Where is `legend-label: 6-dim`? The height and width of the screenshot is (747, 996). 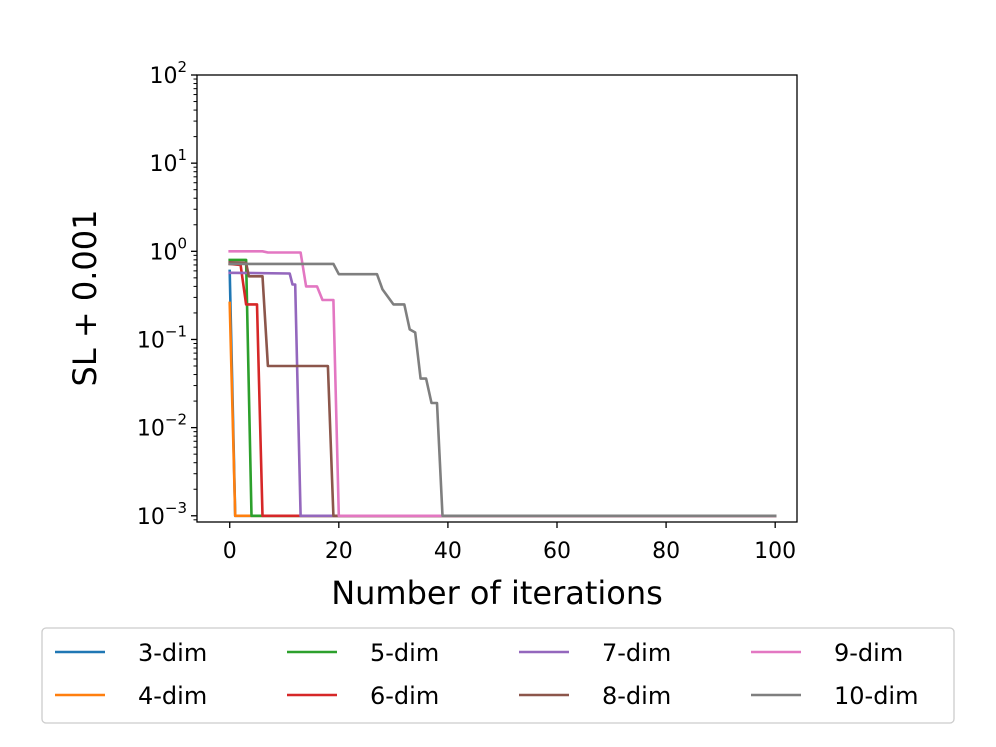
legend-label: 6-dim is located at coordinates (404, 696).